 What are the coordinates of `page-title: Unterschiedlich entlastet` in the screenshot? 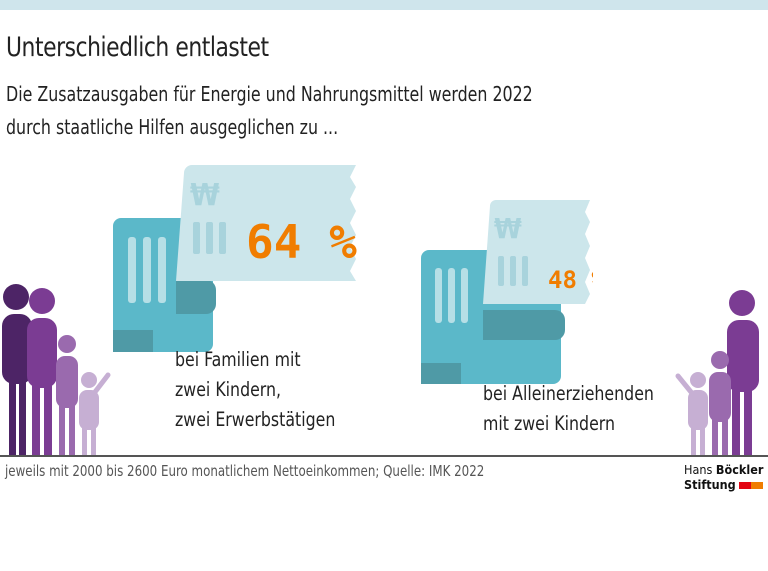 It's located at (137, 47).